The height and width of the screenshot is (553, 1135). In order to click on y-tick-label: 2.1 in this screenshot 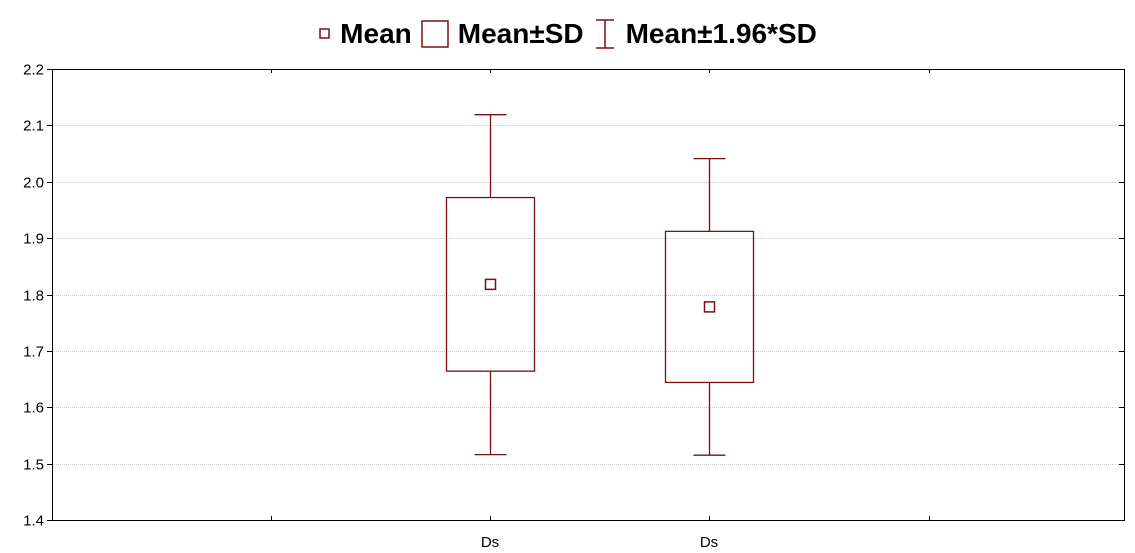, I will do `click(33, 126)`.